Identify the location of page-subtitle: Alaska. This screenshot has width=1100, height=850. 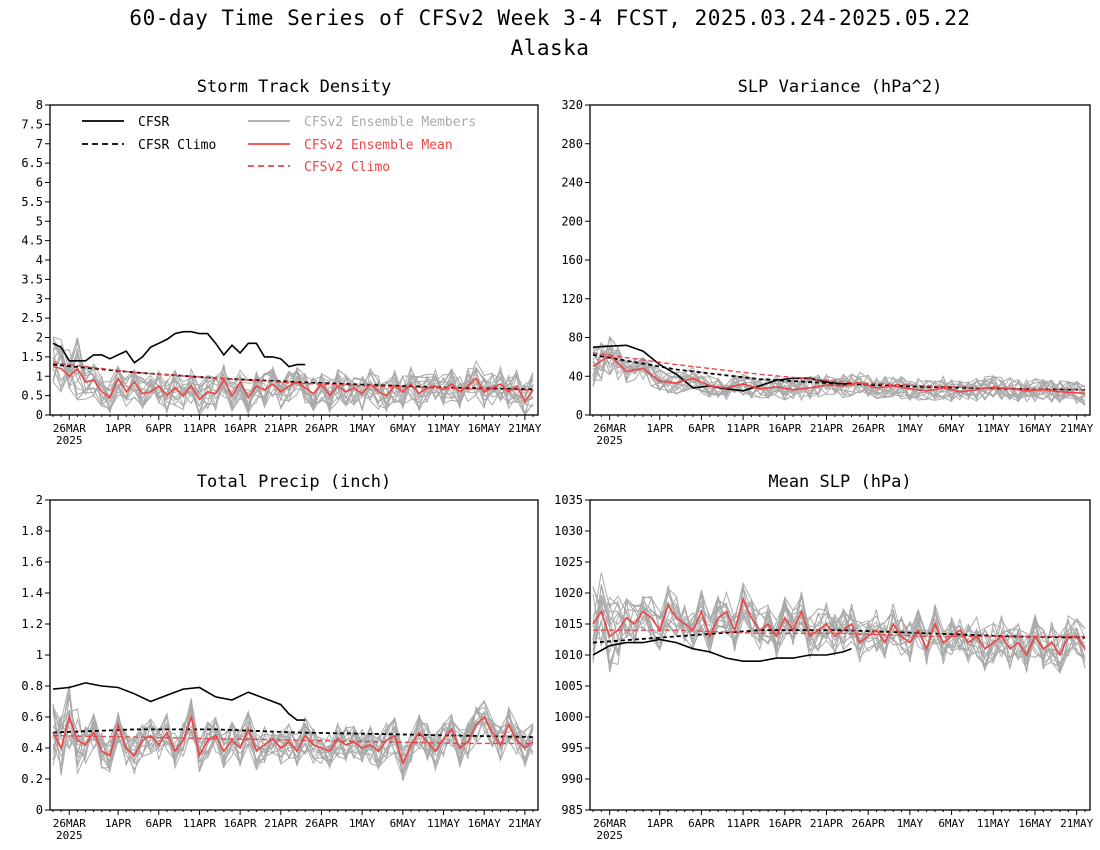
(550, 48).